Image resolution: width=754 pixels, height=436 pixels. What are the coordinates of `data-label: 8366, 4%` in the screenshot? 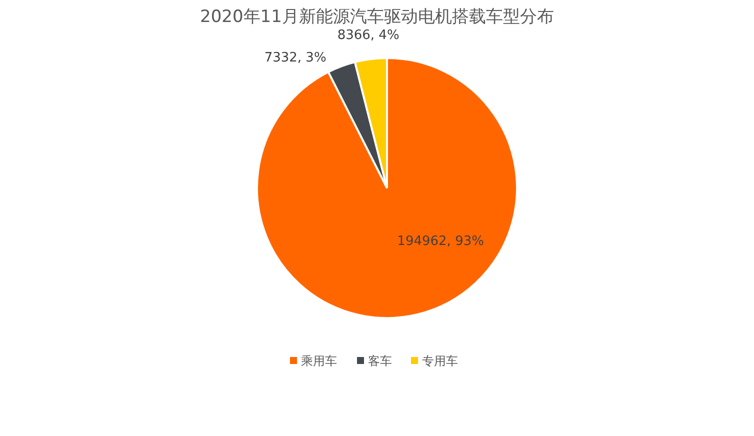 It's located at (368, 36).